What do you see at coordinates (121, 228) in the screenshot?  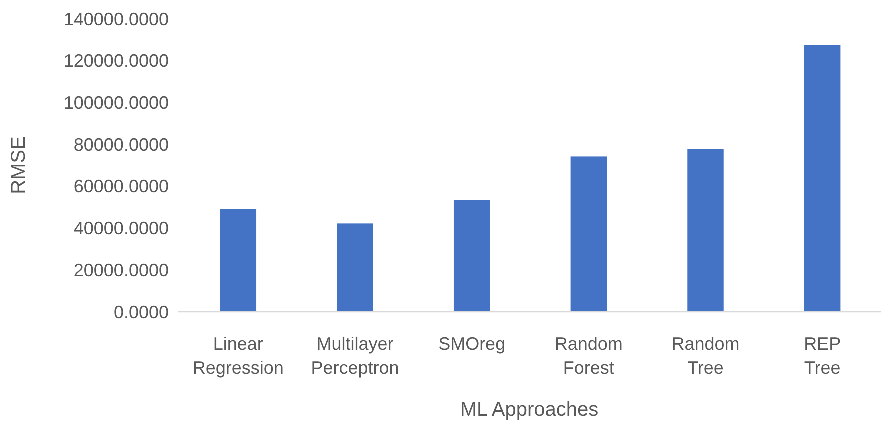 I see `y-tick-label: 40000.0000` at bounding box center [121, 228].